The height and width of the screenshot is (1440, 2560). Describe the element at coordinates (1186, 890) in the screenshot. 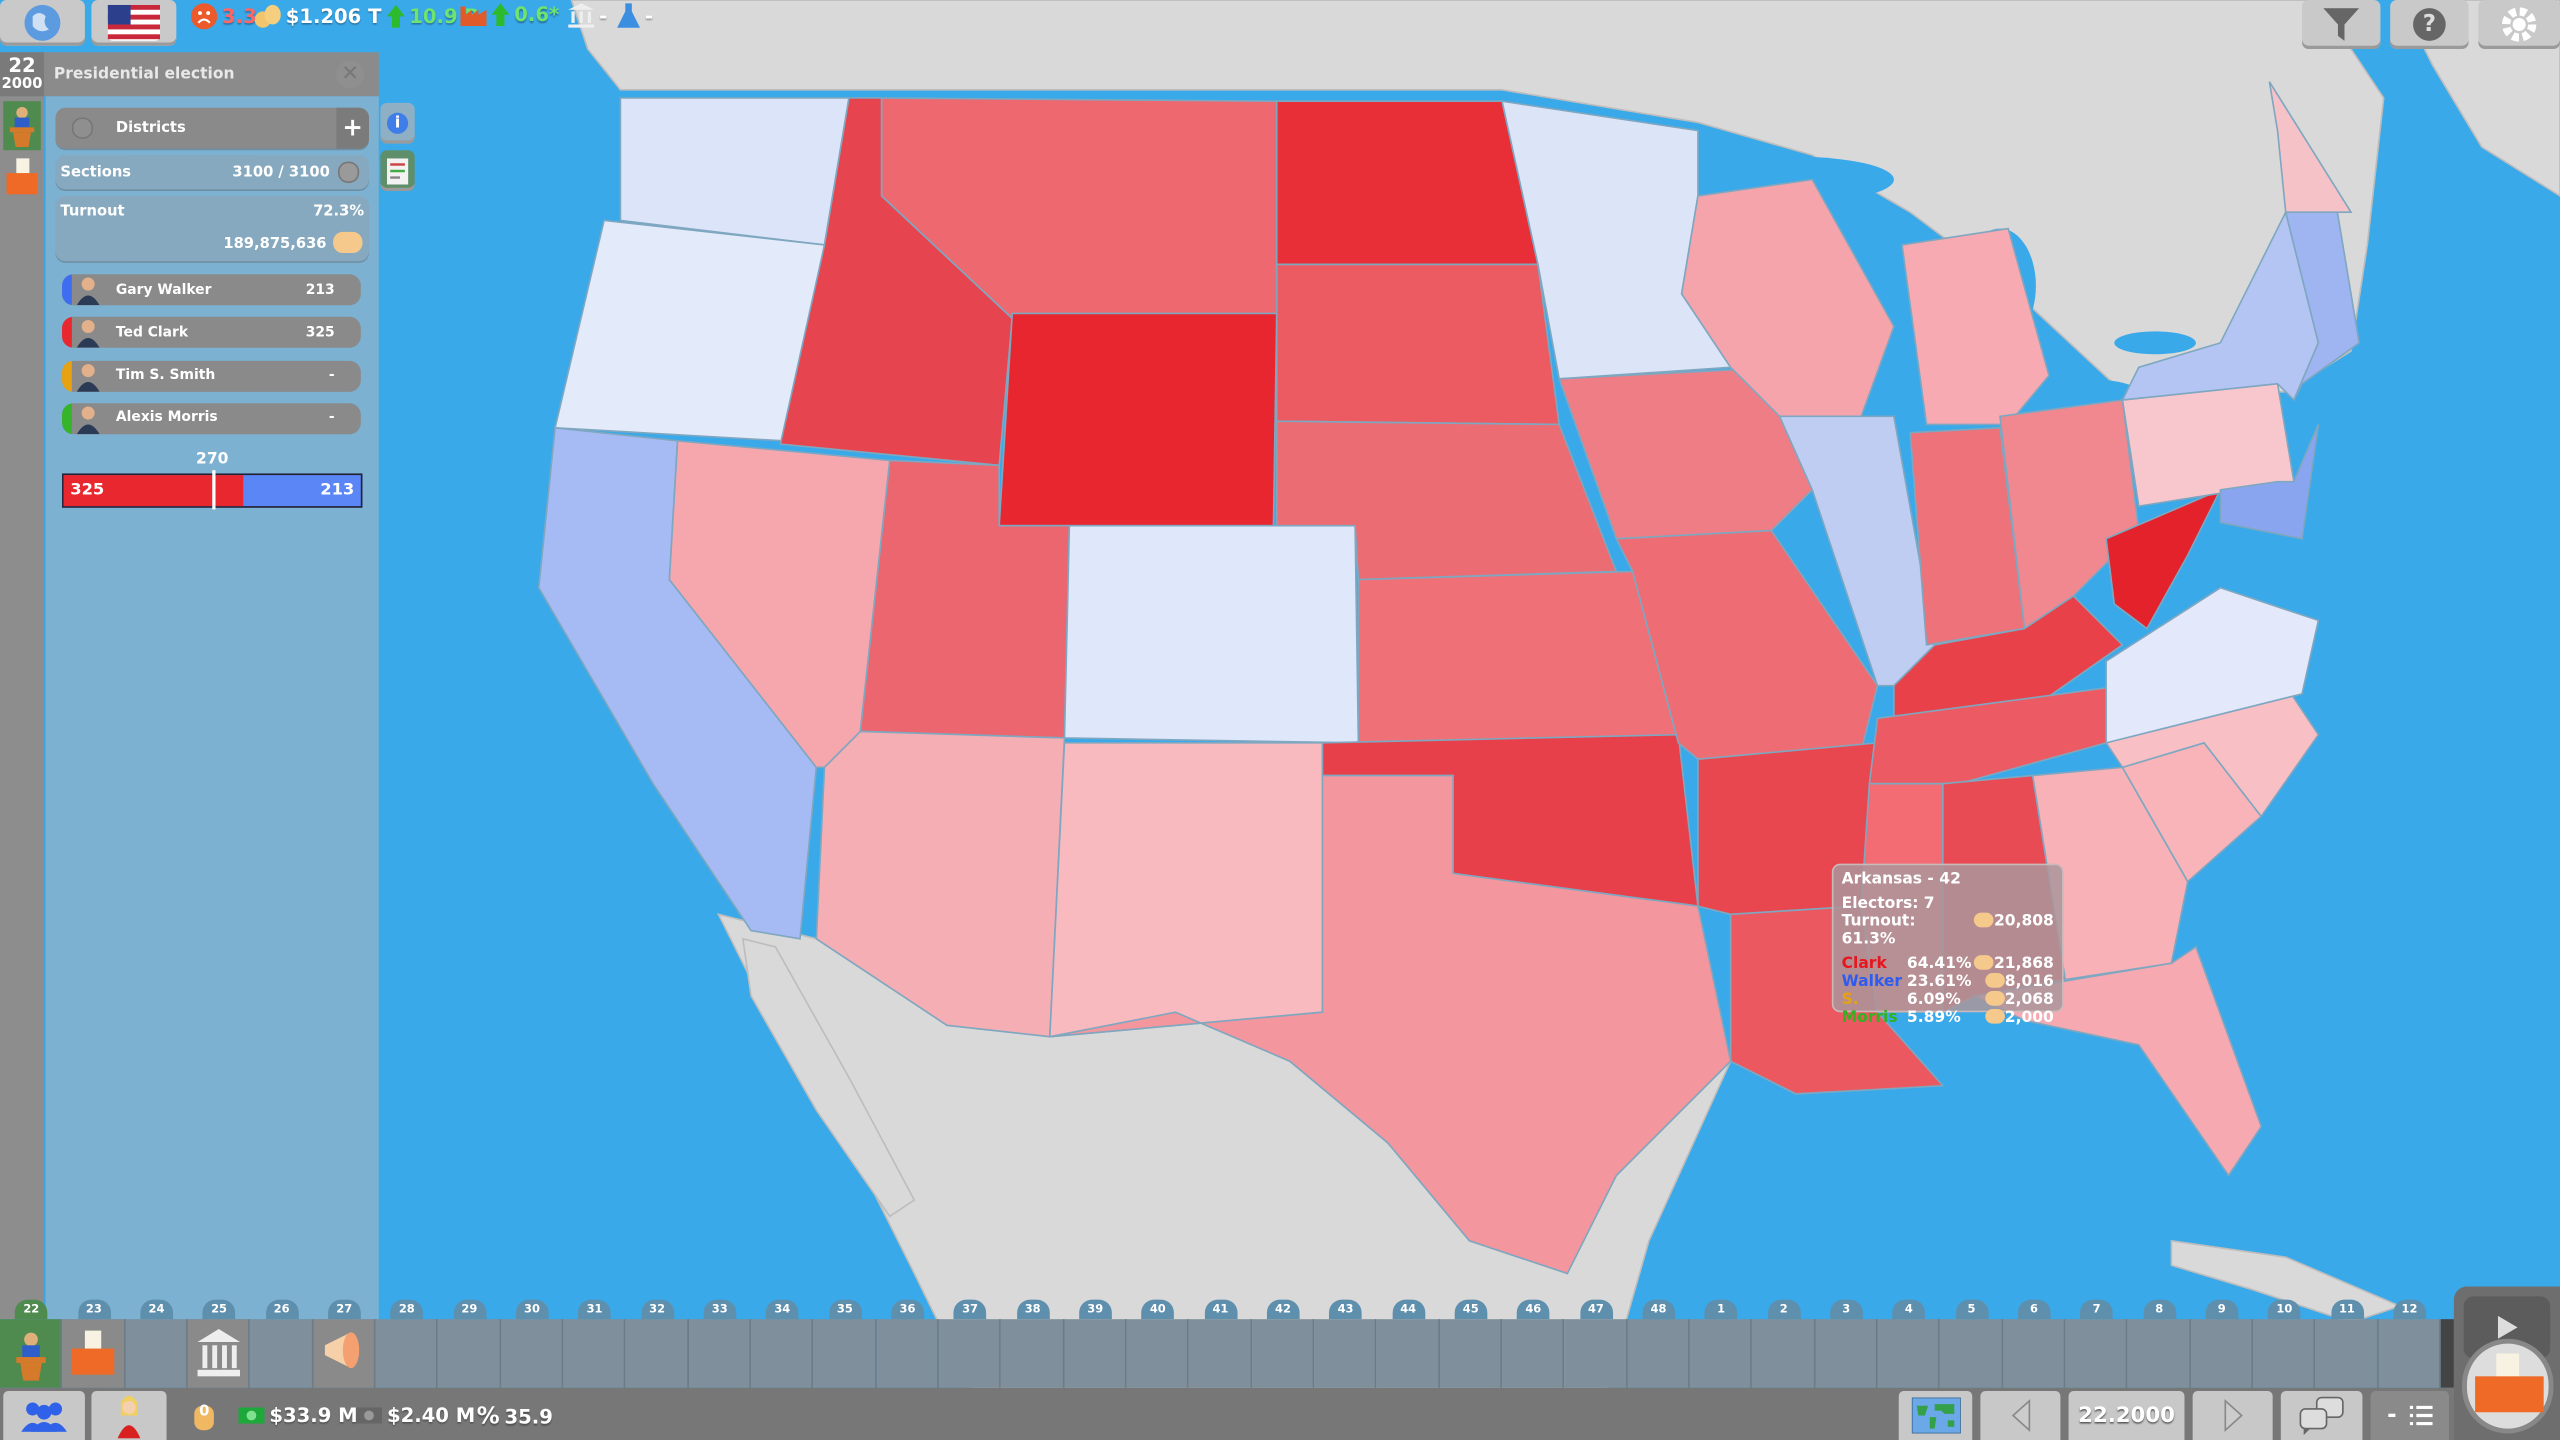

I see `state-new-mexico` at that location.